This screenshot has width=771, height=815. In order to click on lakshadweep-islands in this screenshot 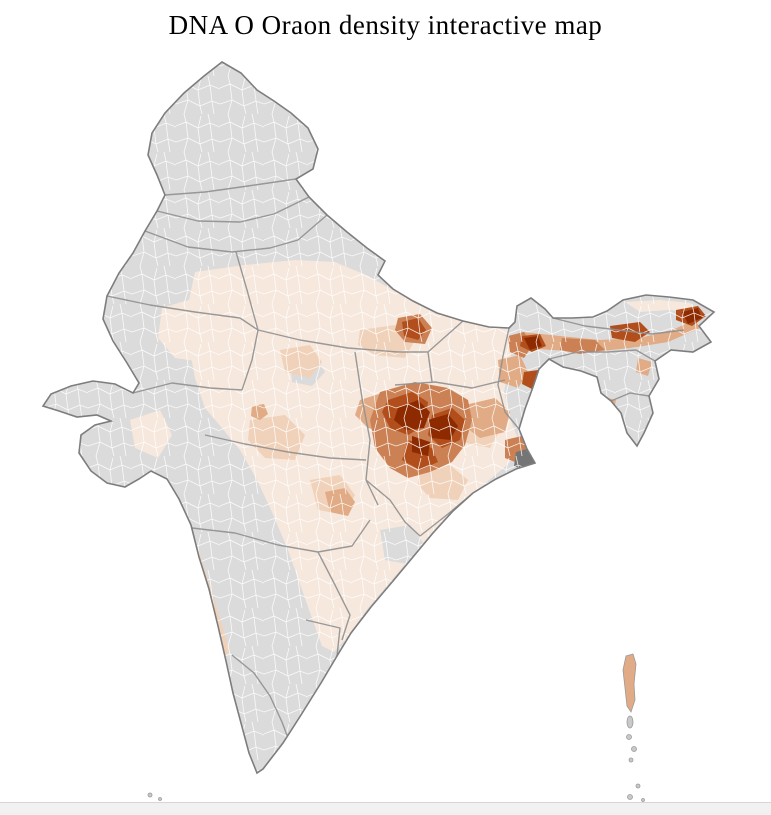, I will do `click(154, 796)`.